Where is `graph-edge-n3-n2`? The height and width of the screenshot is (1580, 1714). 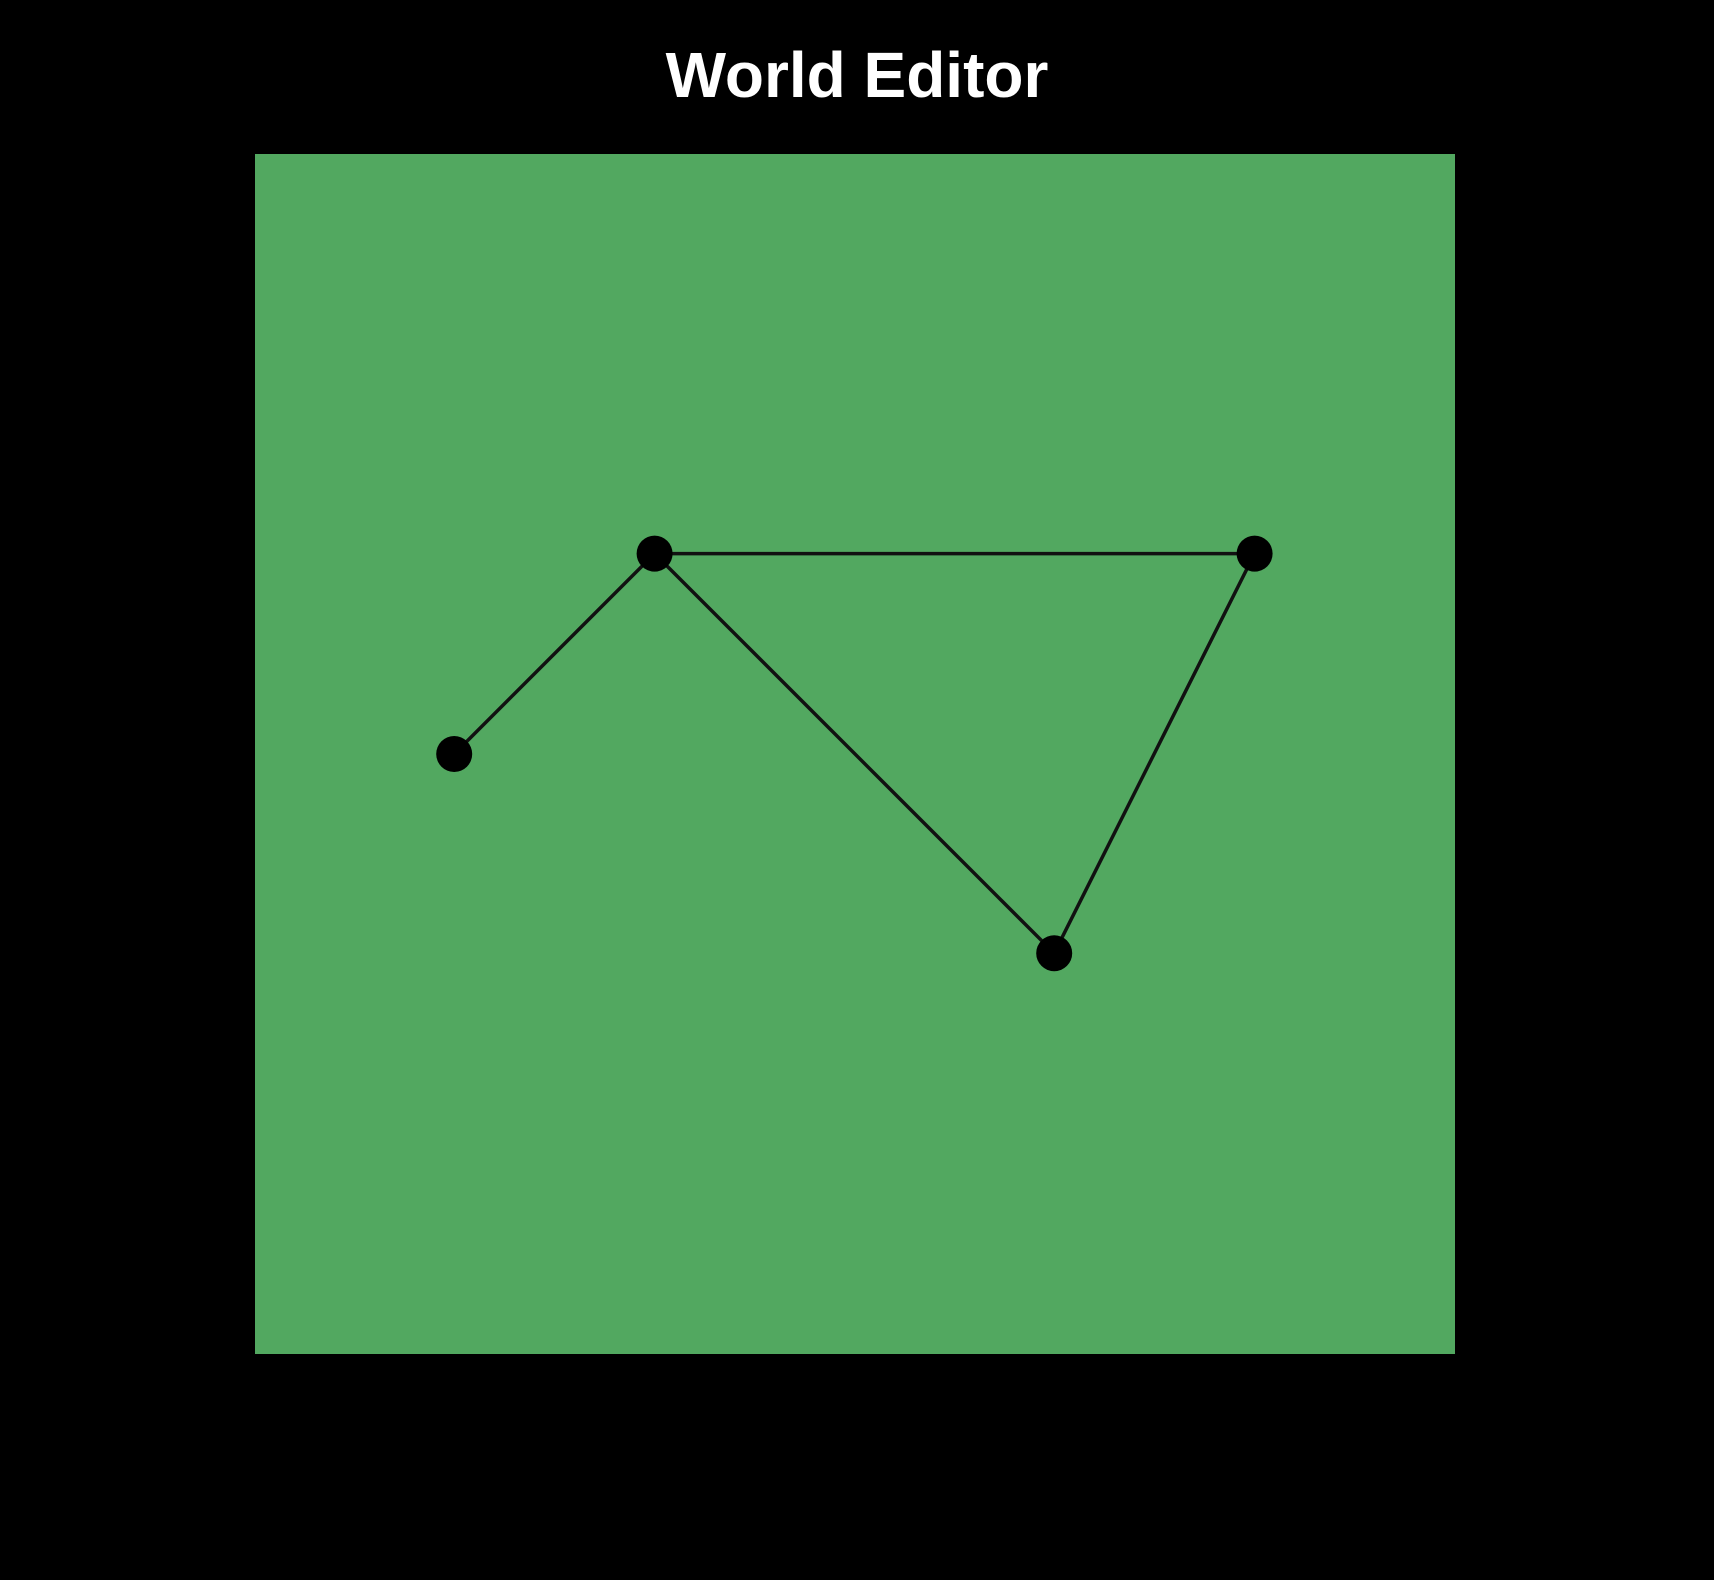
graph-edge-n3-n2 is located at coordinates (1154, 753).